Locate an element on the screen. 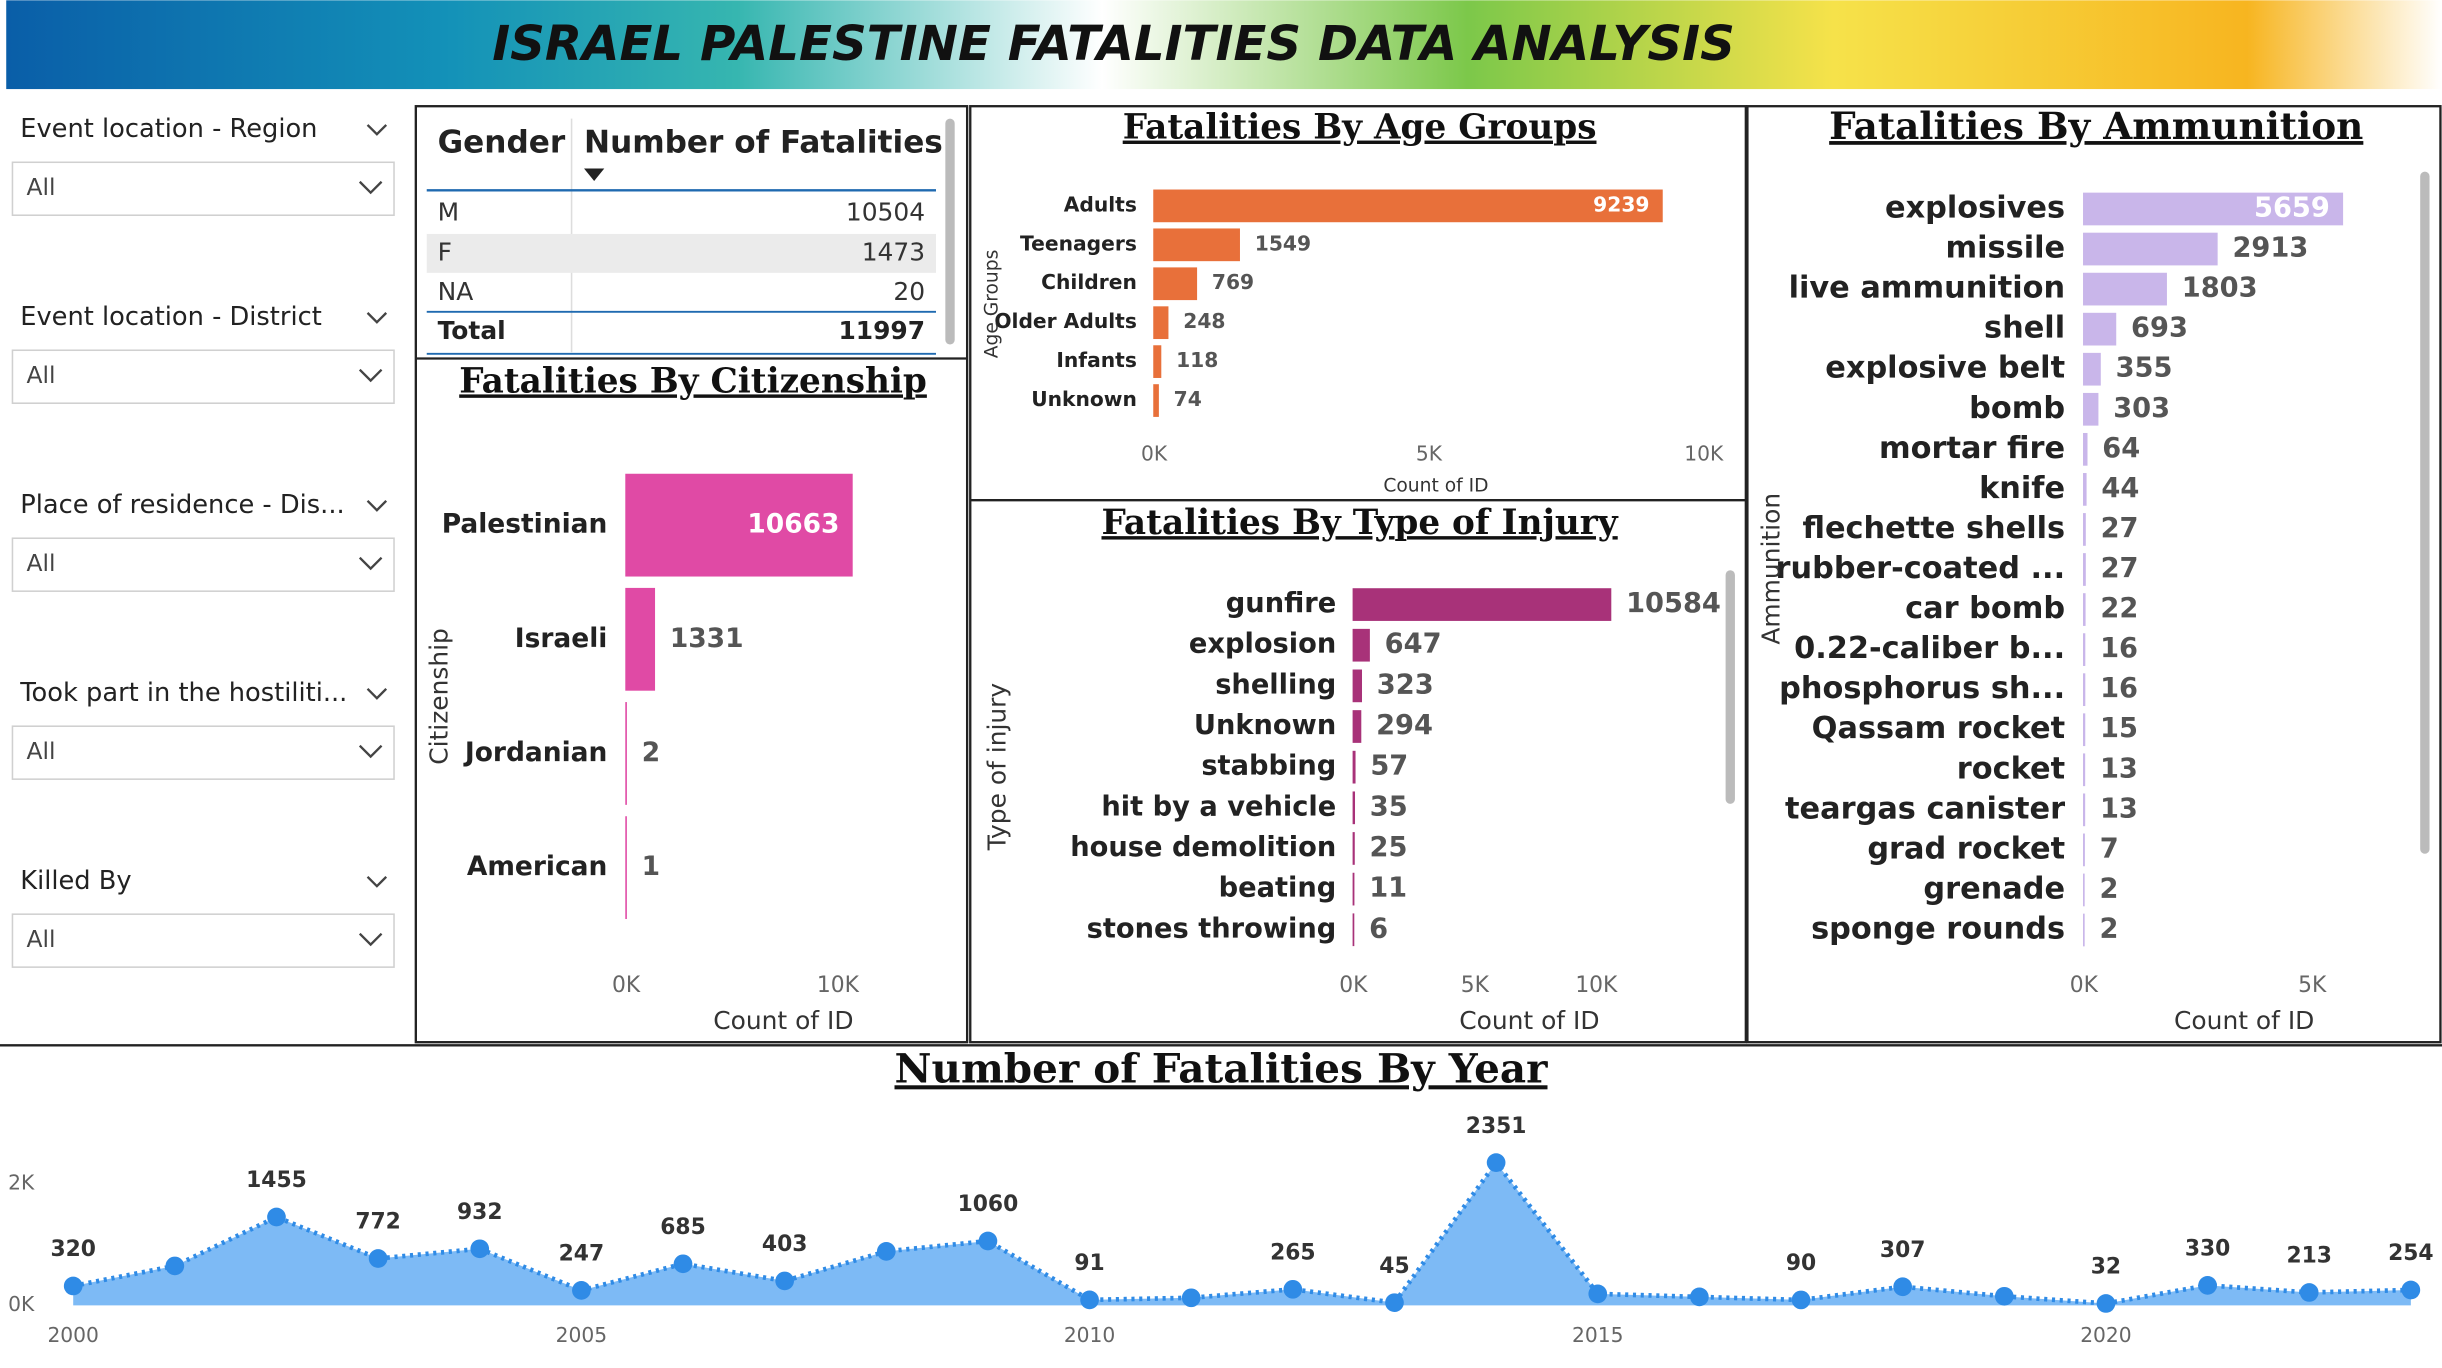  chart-title: Fatalities By Type of Injury is located at coordinates (1359, 523).